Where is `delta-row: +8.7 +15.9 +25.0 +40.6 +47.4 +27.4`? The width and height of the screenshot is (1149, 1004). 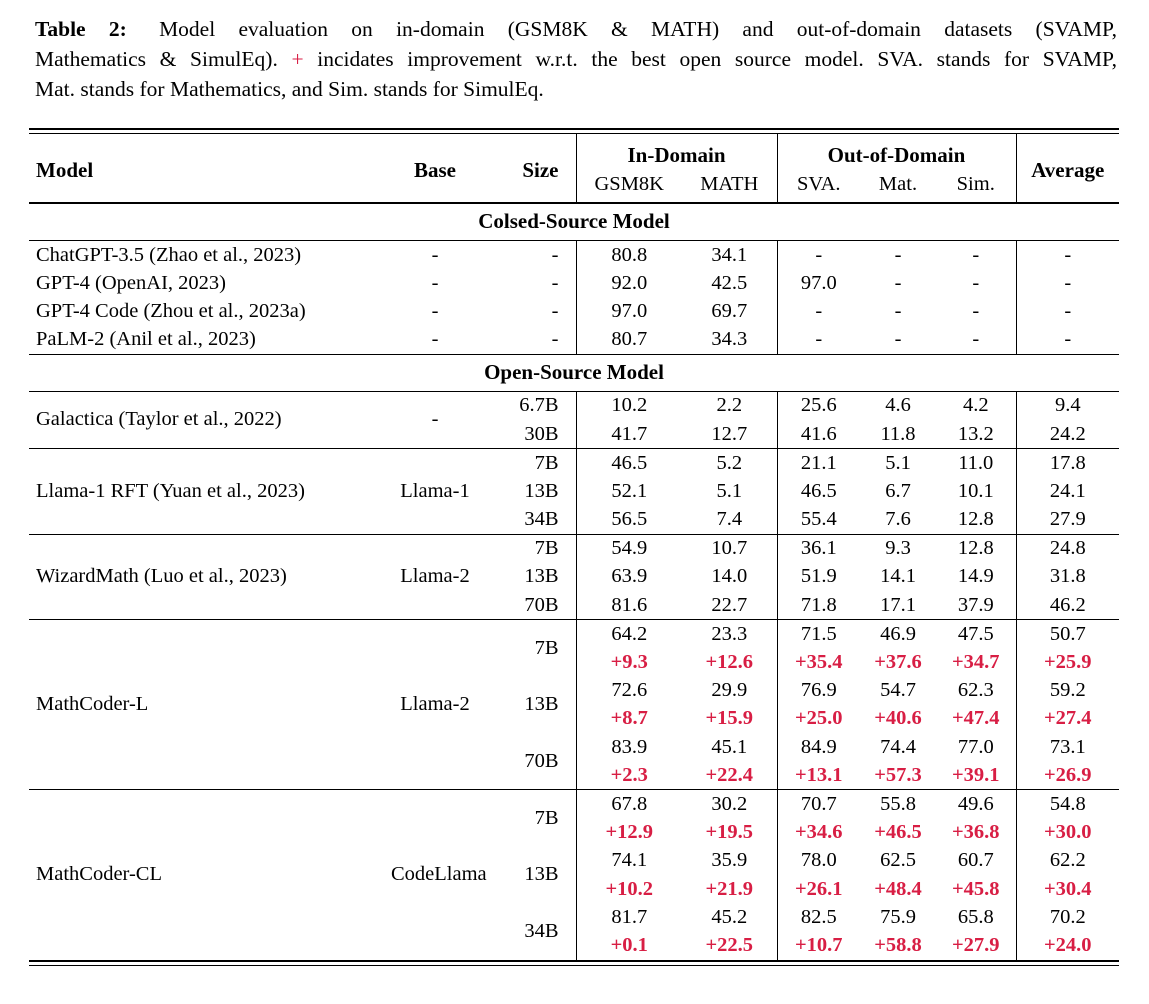
delta-row: +8.7 +15.9 +25.0 +40.6 +47.4 +27.4 is located at coordinates (574, 718).